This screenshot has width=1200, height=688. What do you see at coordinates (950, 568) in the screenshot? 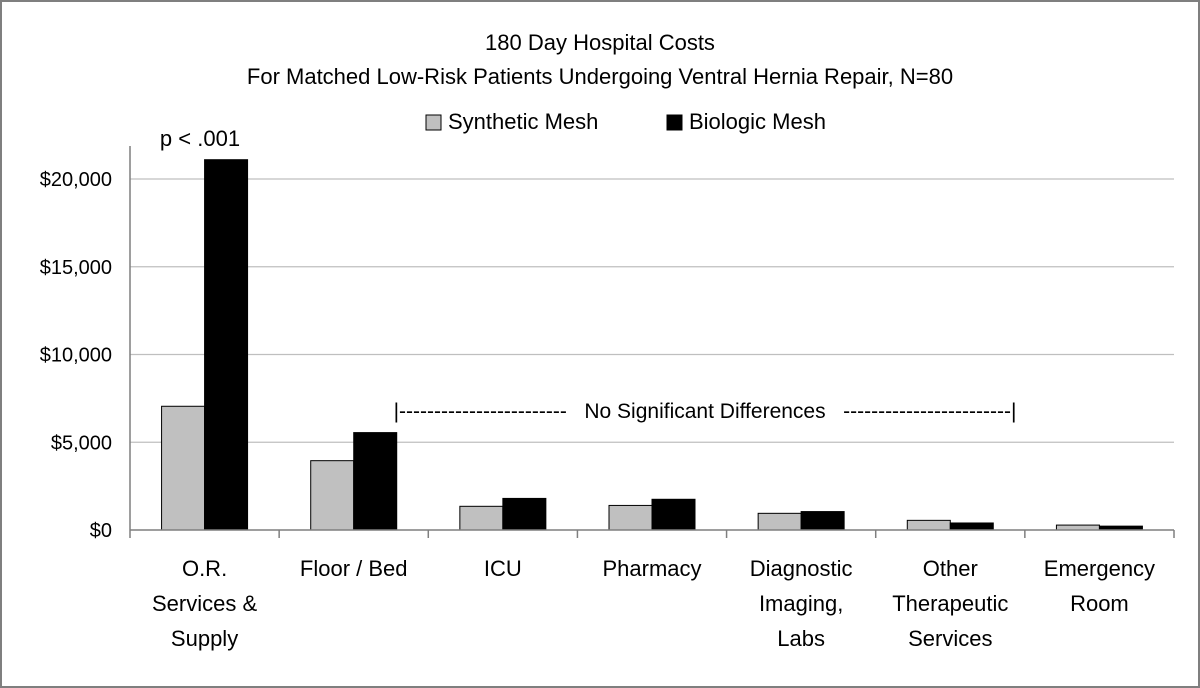
I see `x-tick-label: Other` at bounding box center [950, 568].